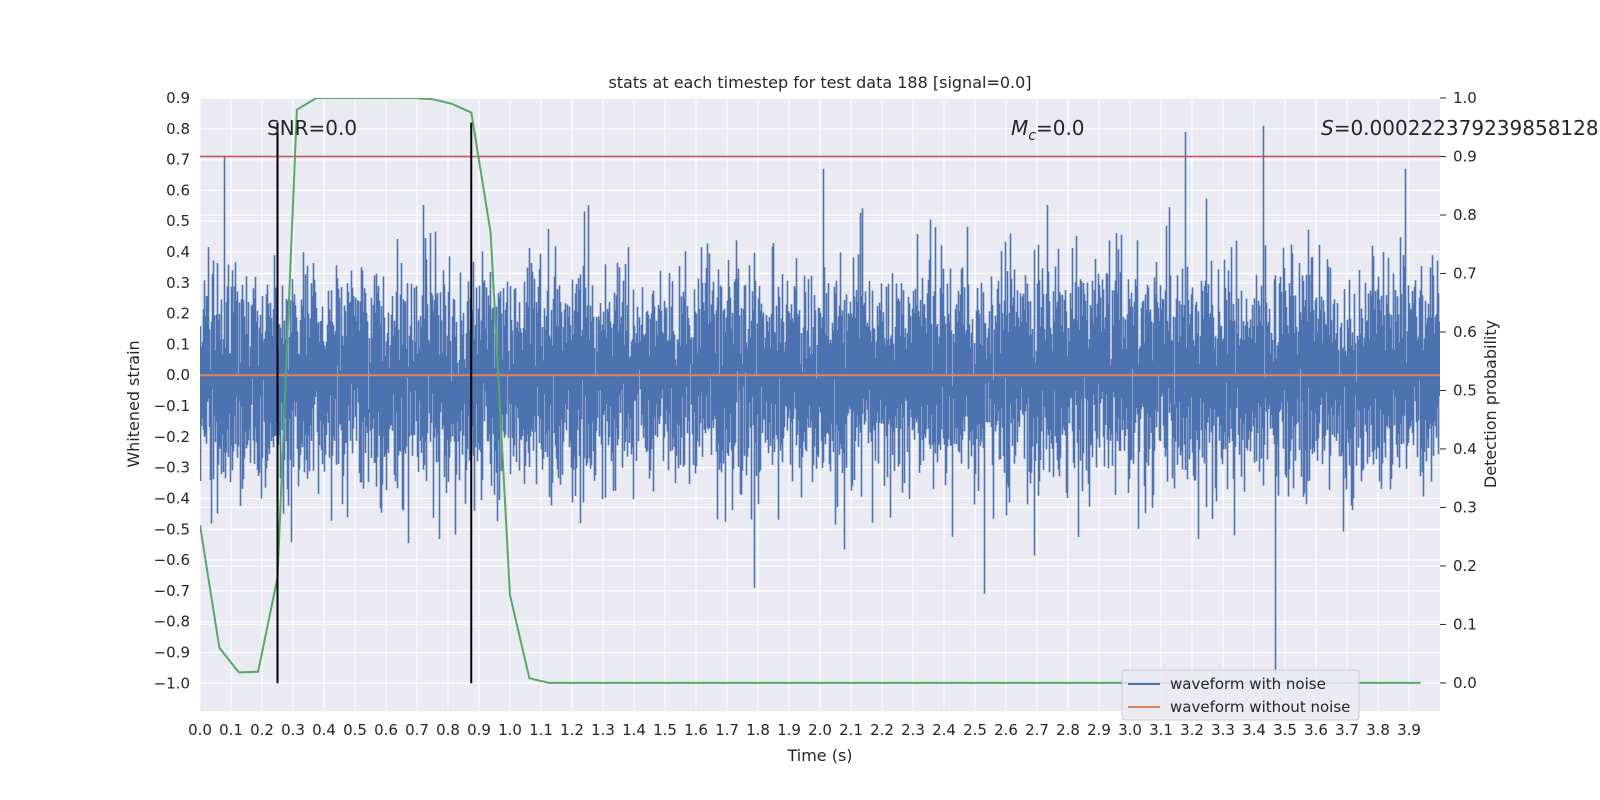 Image resolution: width=1600 pixels, height=800 pixels. What do you see at coordinates (178, 190) in the screenshot?
I see `y-tick-label: 0.6` at bounding box center [178, 190].